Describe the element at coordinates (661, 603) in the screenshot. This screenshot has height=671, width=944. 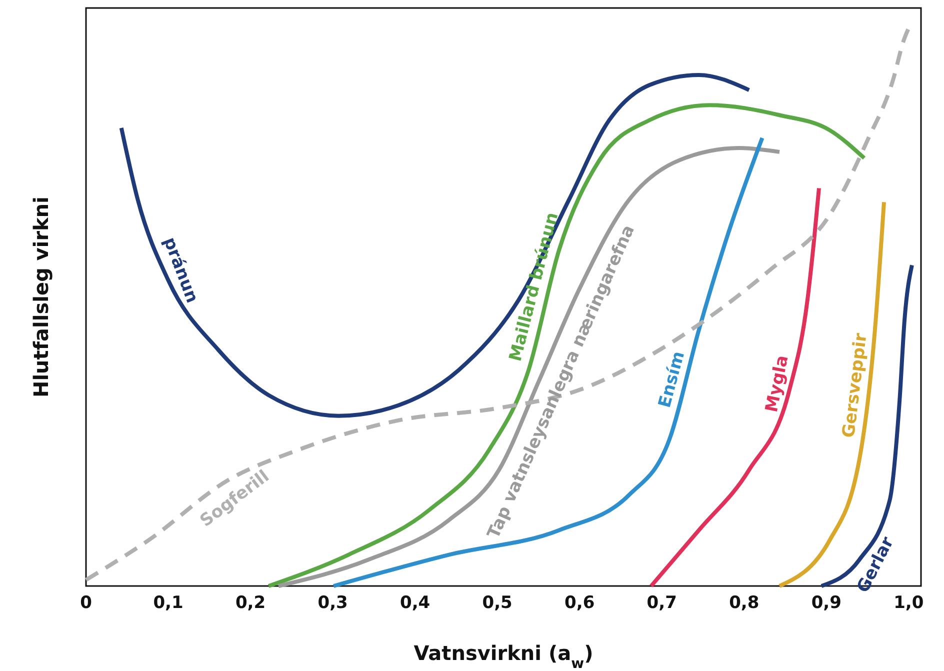
I see `x-tick-label: 0,7` at that location.